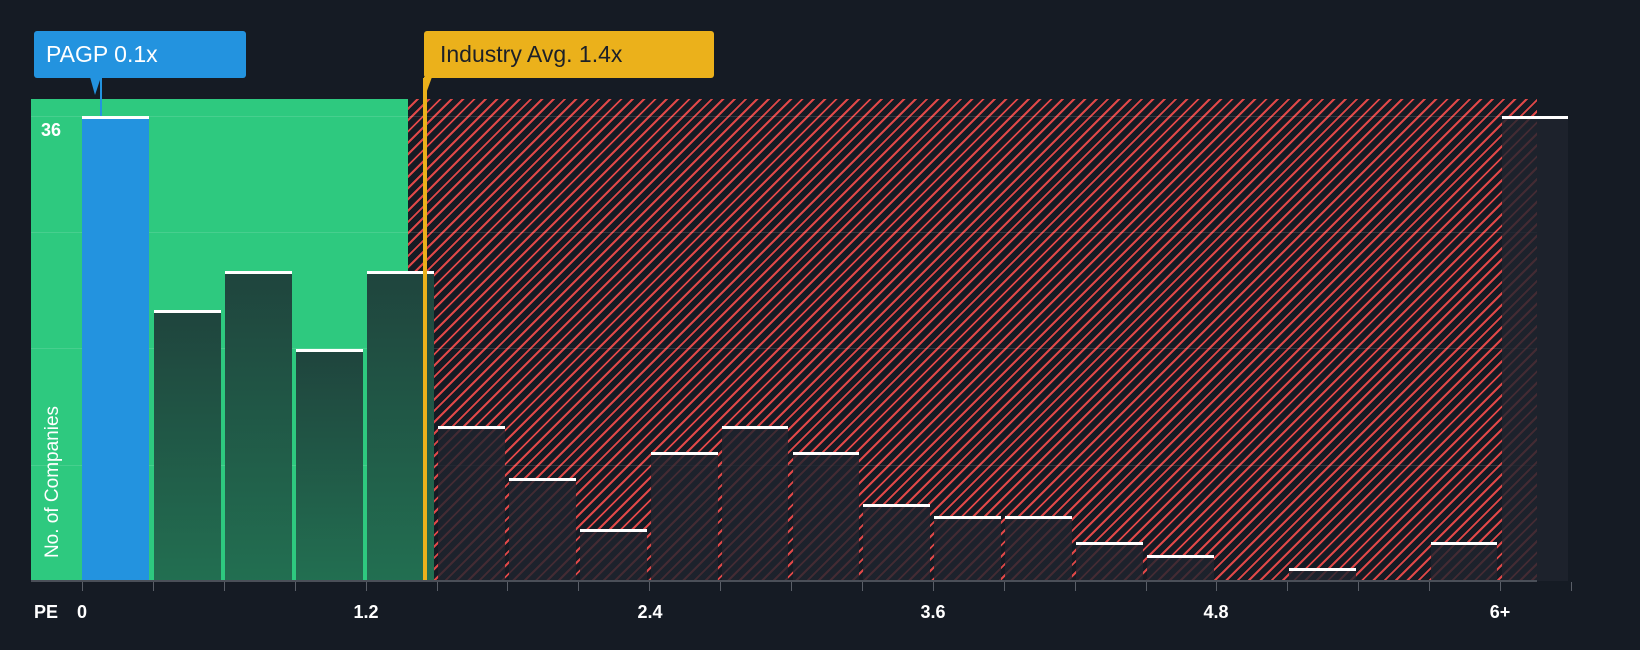  I want to click on company-callout-pointer, so click(95, 86).